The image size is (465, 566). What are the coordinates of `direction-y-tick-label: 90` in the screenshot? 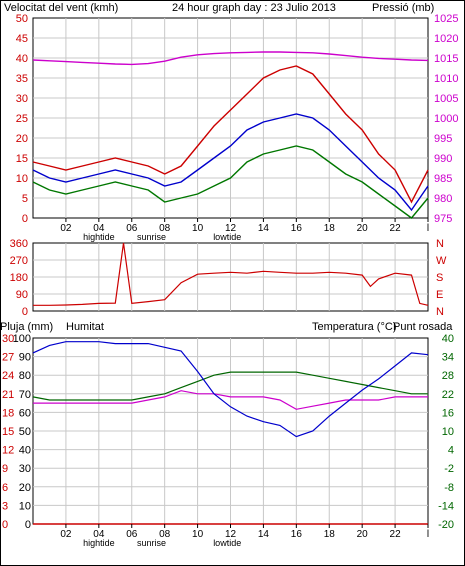 It's located at (22, 295).